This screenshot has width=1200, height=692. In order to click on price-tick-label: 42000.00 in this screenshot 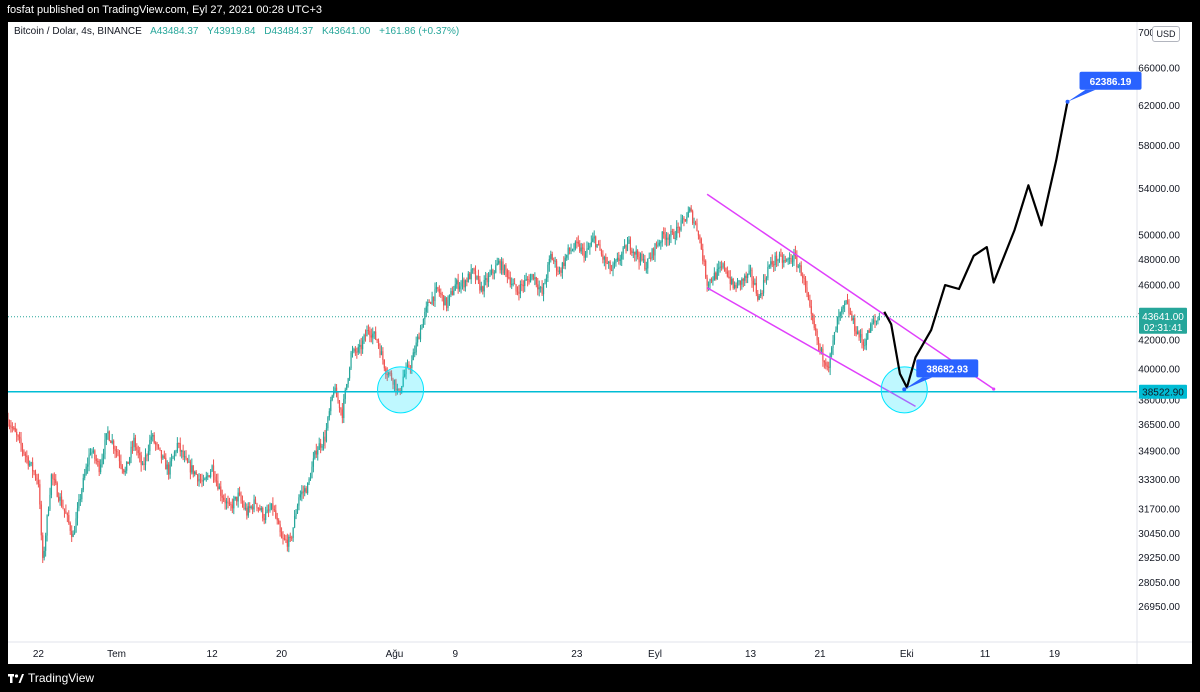, I will do `click(1159, 340)`.